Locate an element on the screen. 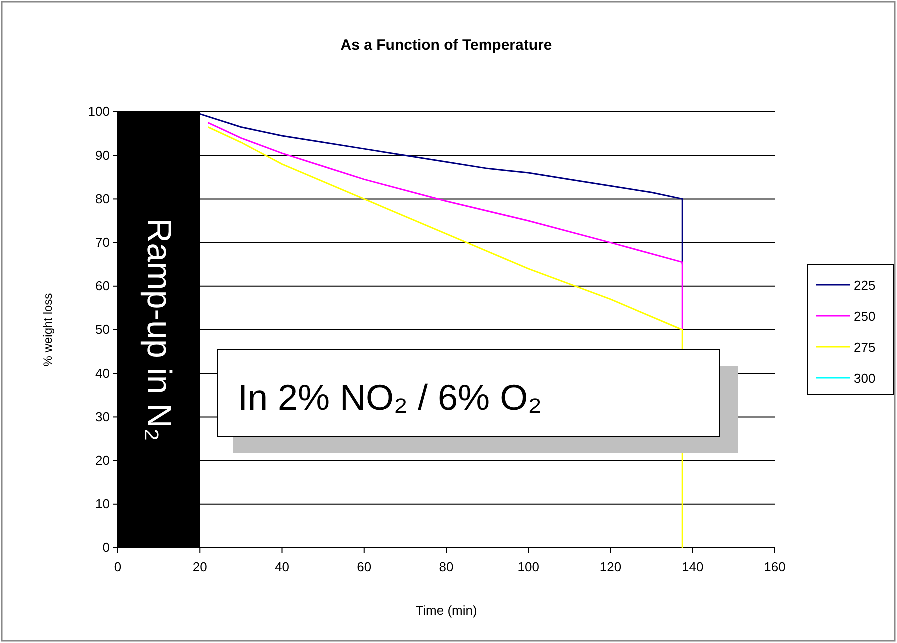 The width and height of the screenshot is (897, 643). y-axis-title: % weight loss is located at coordinates (48, 330).